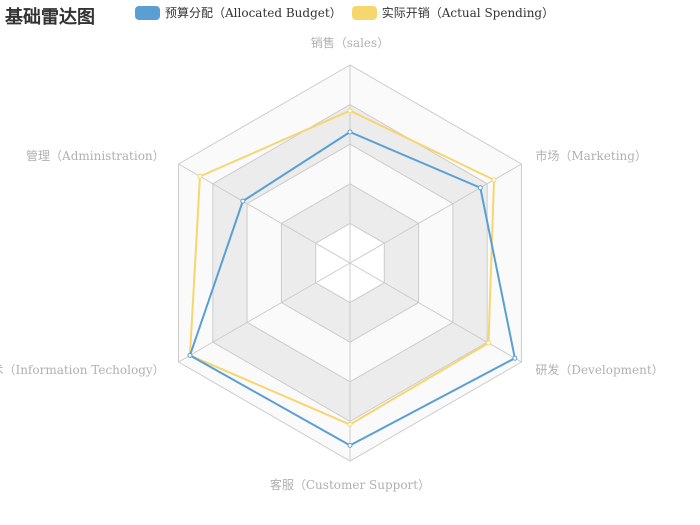 The image size is (700, 525). What do you see at coordinates (147, 12) in the screenshot?
I see `legend-swatch-allocated-budget` at bounding box center [147, 12].